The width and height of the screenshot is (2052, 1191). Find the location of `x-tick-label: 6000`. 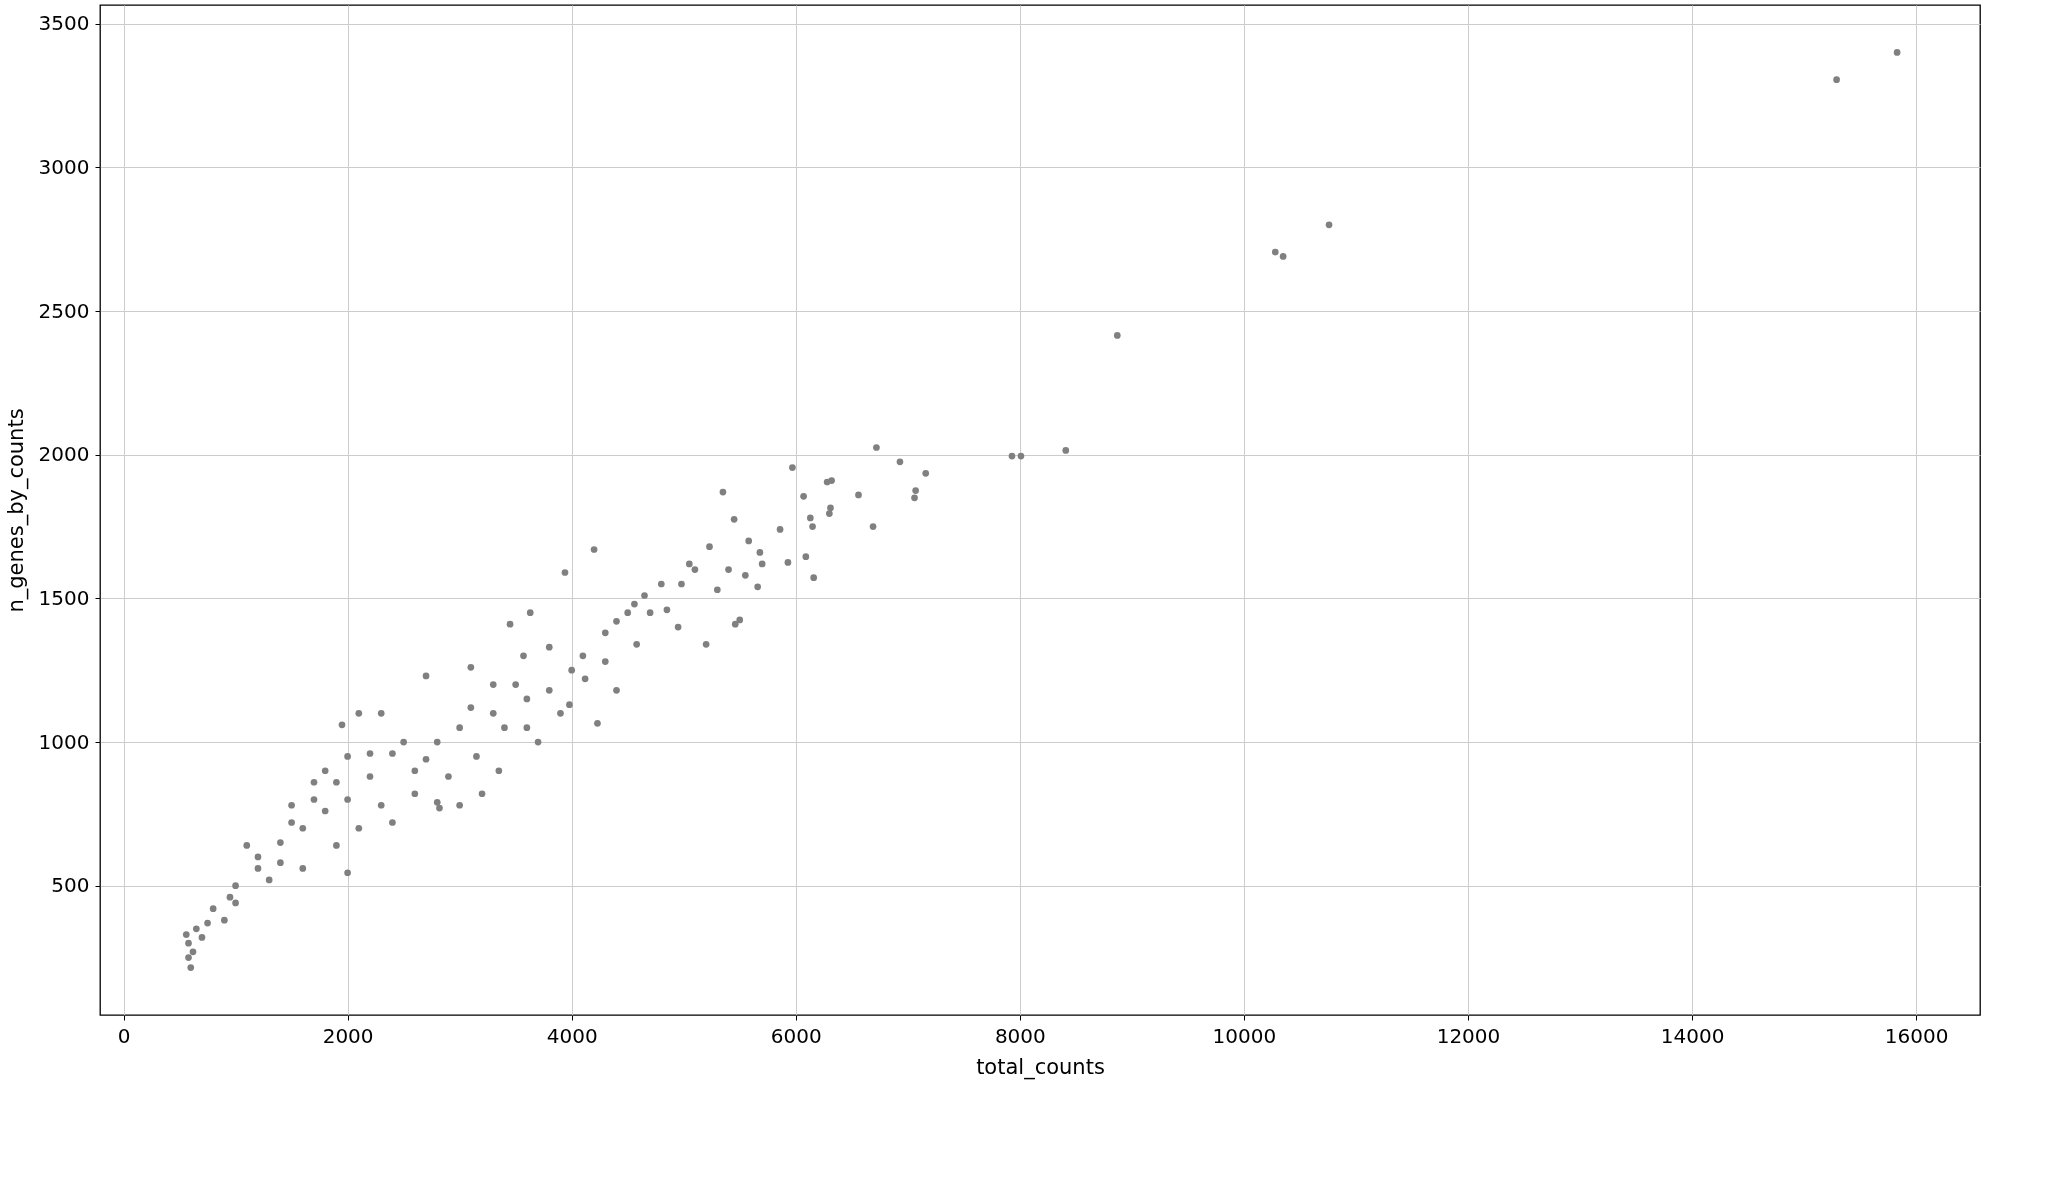

x-tick-label: 6000 is located at coordinates (796, 1035).